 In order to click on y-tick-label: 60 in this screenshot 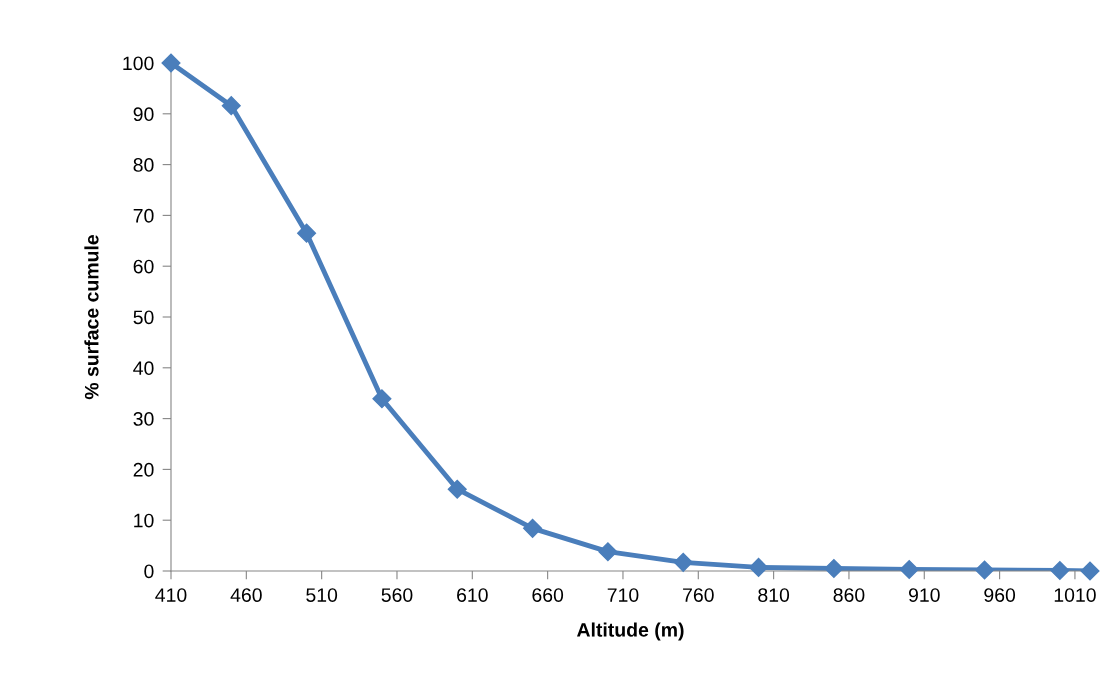, I will do `click(143, 266)`.